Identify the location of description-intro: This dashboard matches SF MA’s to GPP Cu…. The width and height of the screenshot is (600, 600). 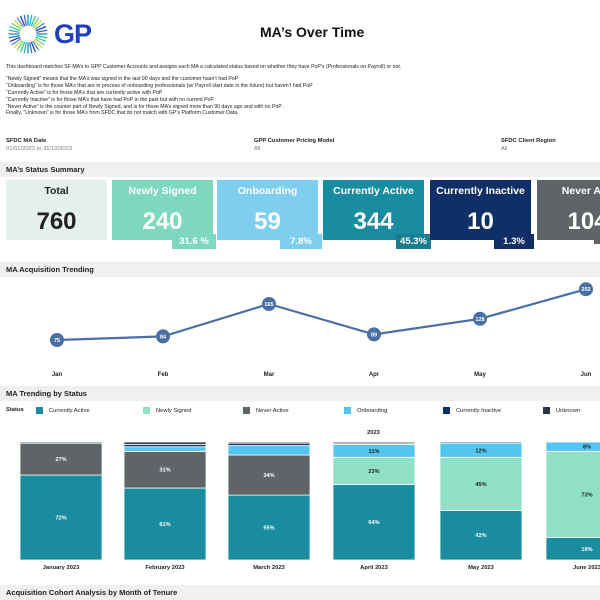
(204, 67).